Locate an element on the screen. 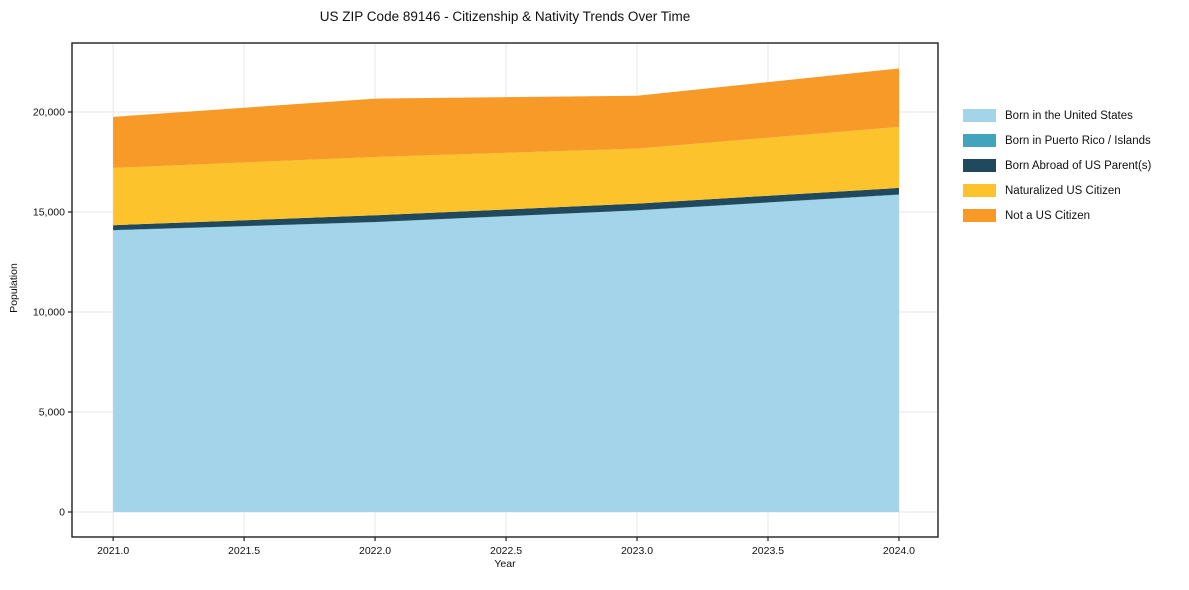 This screenshot has width=1189, height=590. legend-label: Born in Puerto Rico / Islands is located at coordinates (1078, 140).